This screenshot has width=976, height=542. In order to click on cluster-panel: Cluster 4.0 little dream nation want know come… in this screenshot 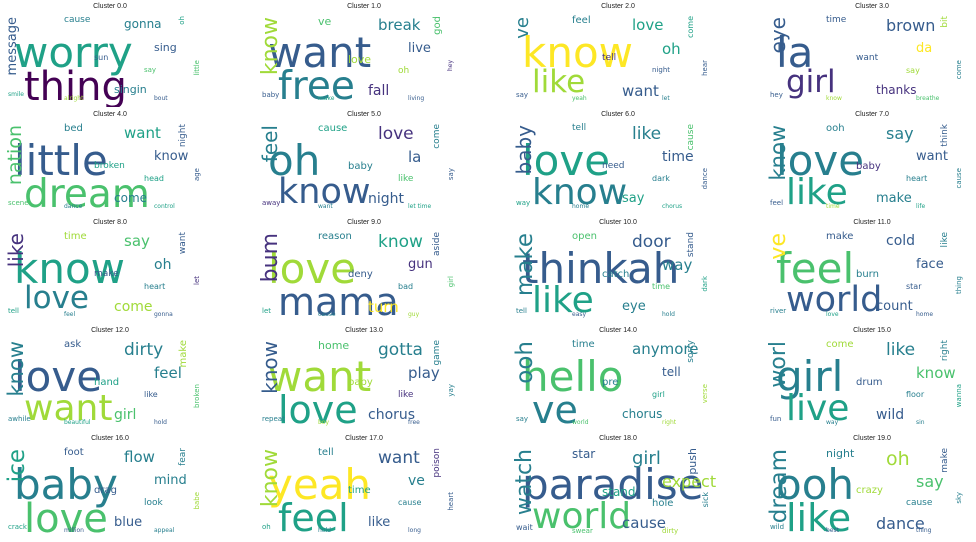, I will do `click(110, 162)`.